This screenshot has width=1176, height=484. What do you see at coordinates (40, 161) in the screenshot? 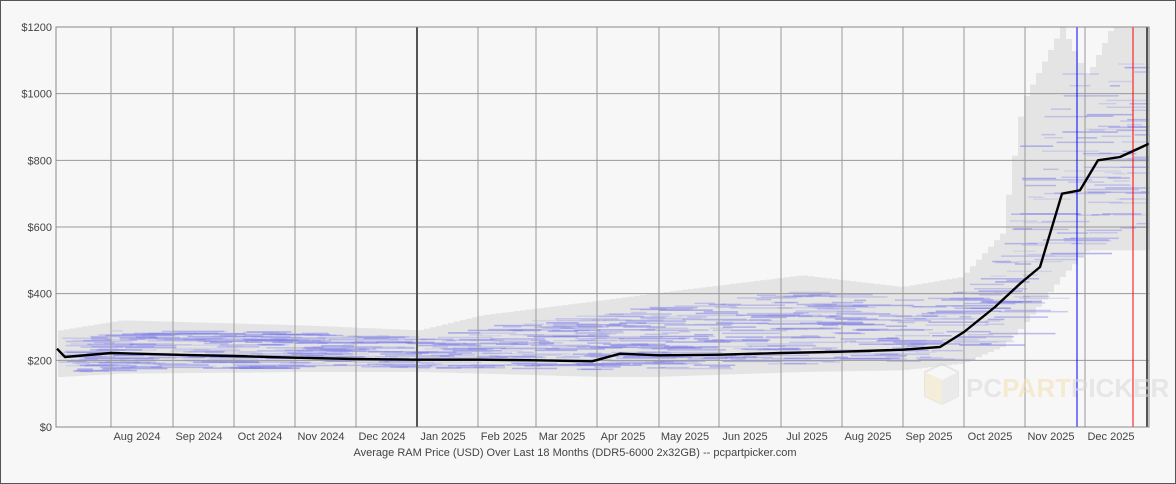
I see `y-tick-label: $800` at bounding box center [40, 161].